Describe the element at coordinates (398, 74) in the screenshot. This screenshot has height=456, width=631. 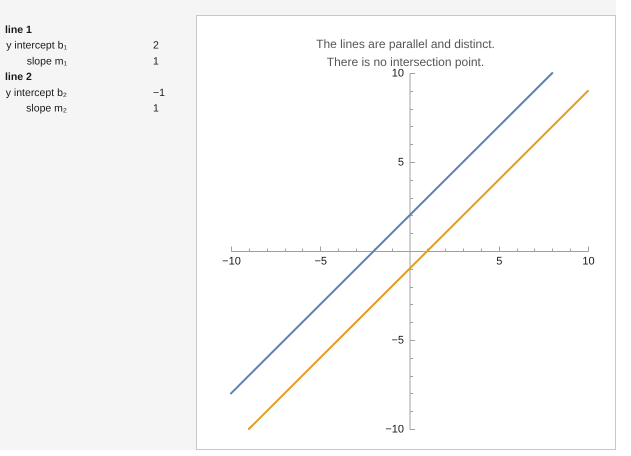
I see `y-tick-label: 10` at that location.